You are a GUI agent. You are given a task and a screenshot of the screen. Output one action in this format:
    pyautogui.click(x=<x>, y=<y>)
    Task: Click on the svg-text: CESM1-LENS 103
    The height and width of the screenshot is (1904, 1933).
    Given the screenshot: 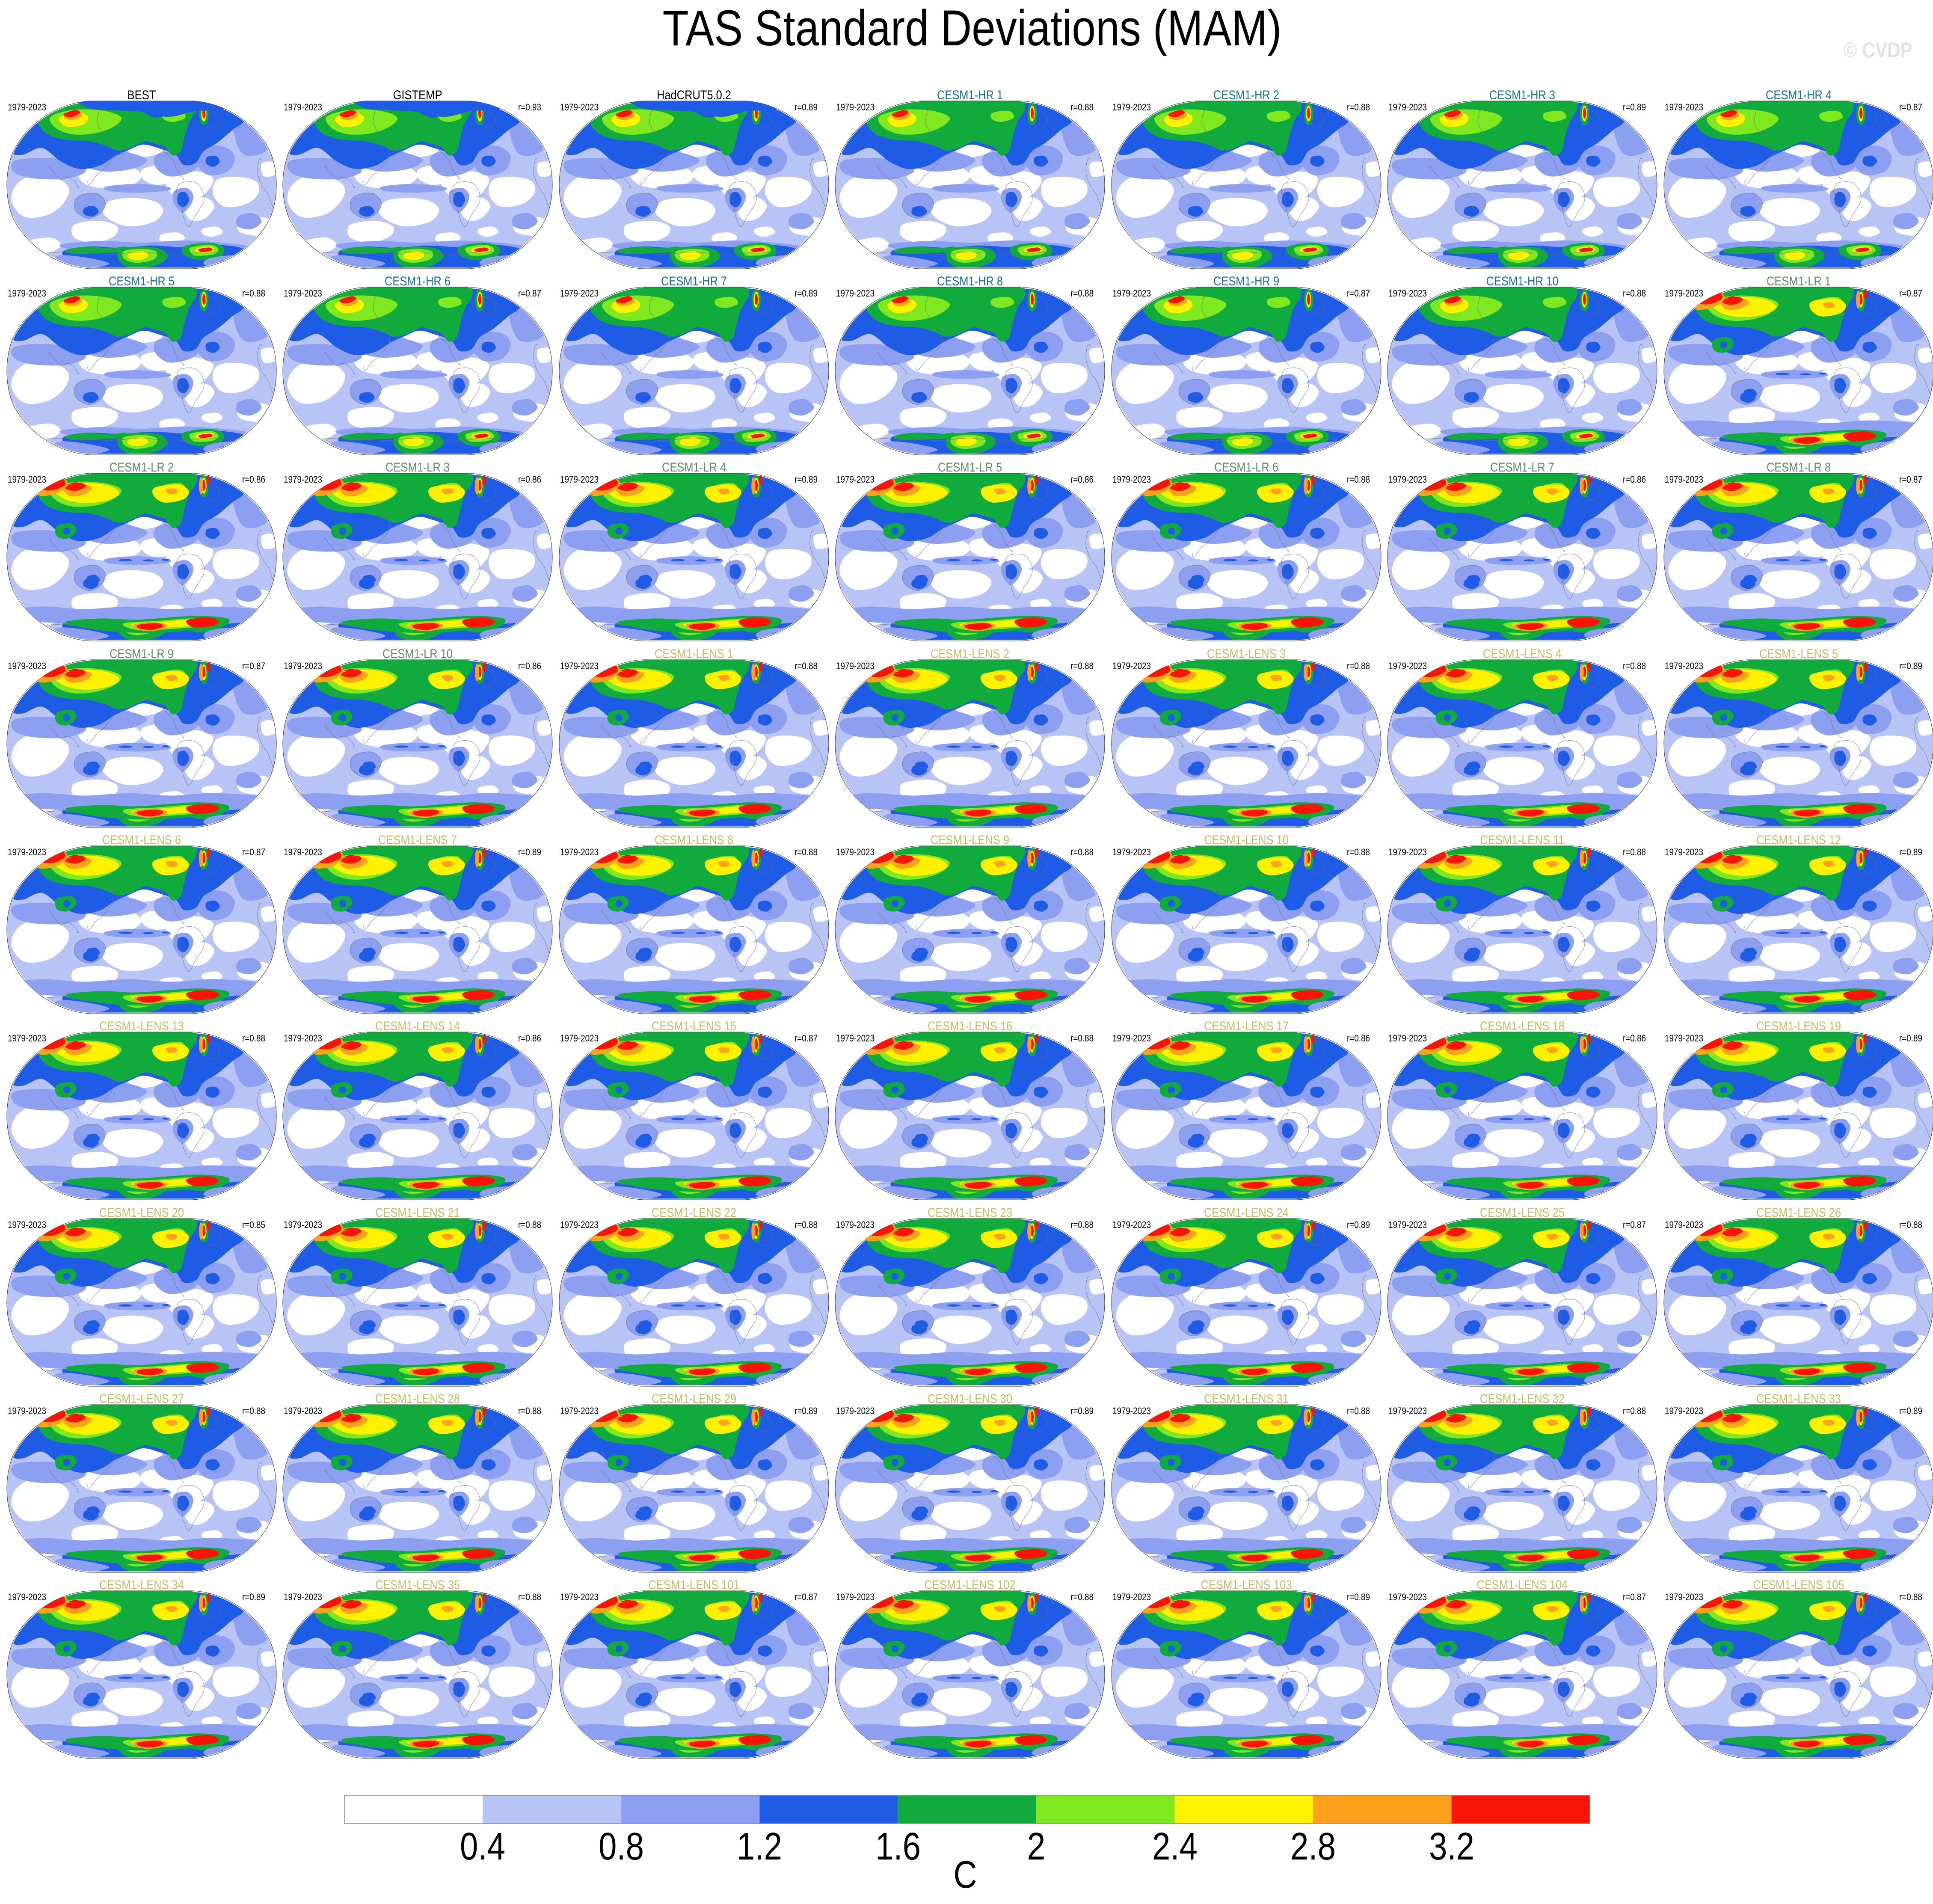 What is the action you would take?
    pyautogui.click(x=1246, y=1585)
    